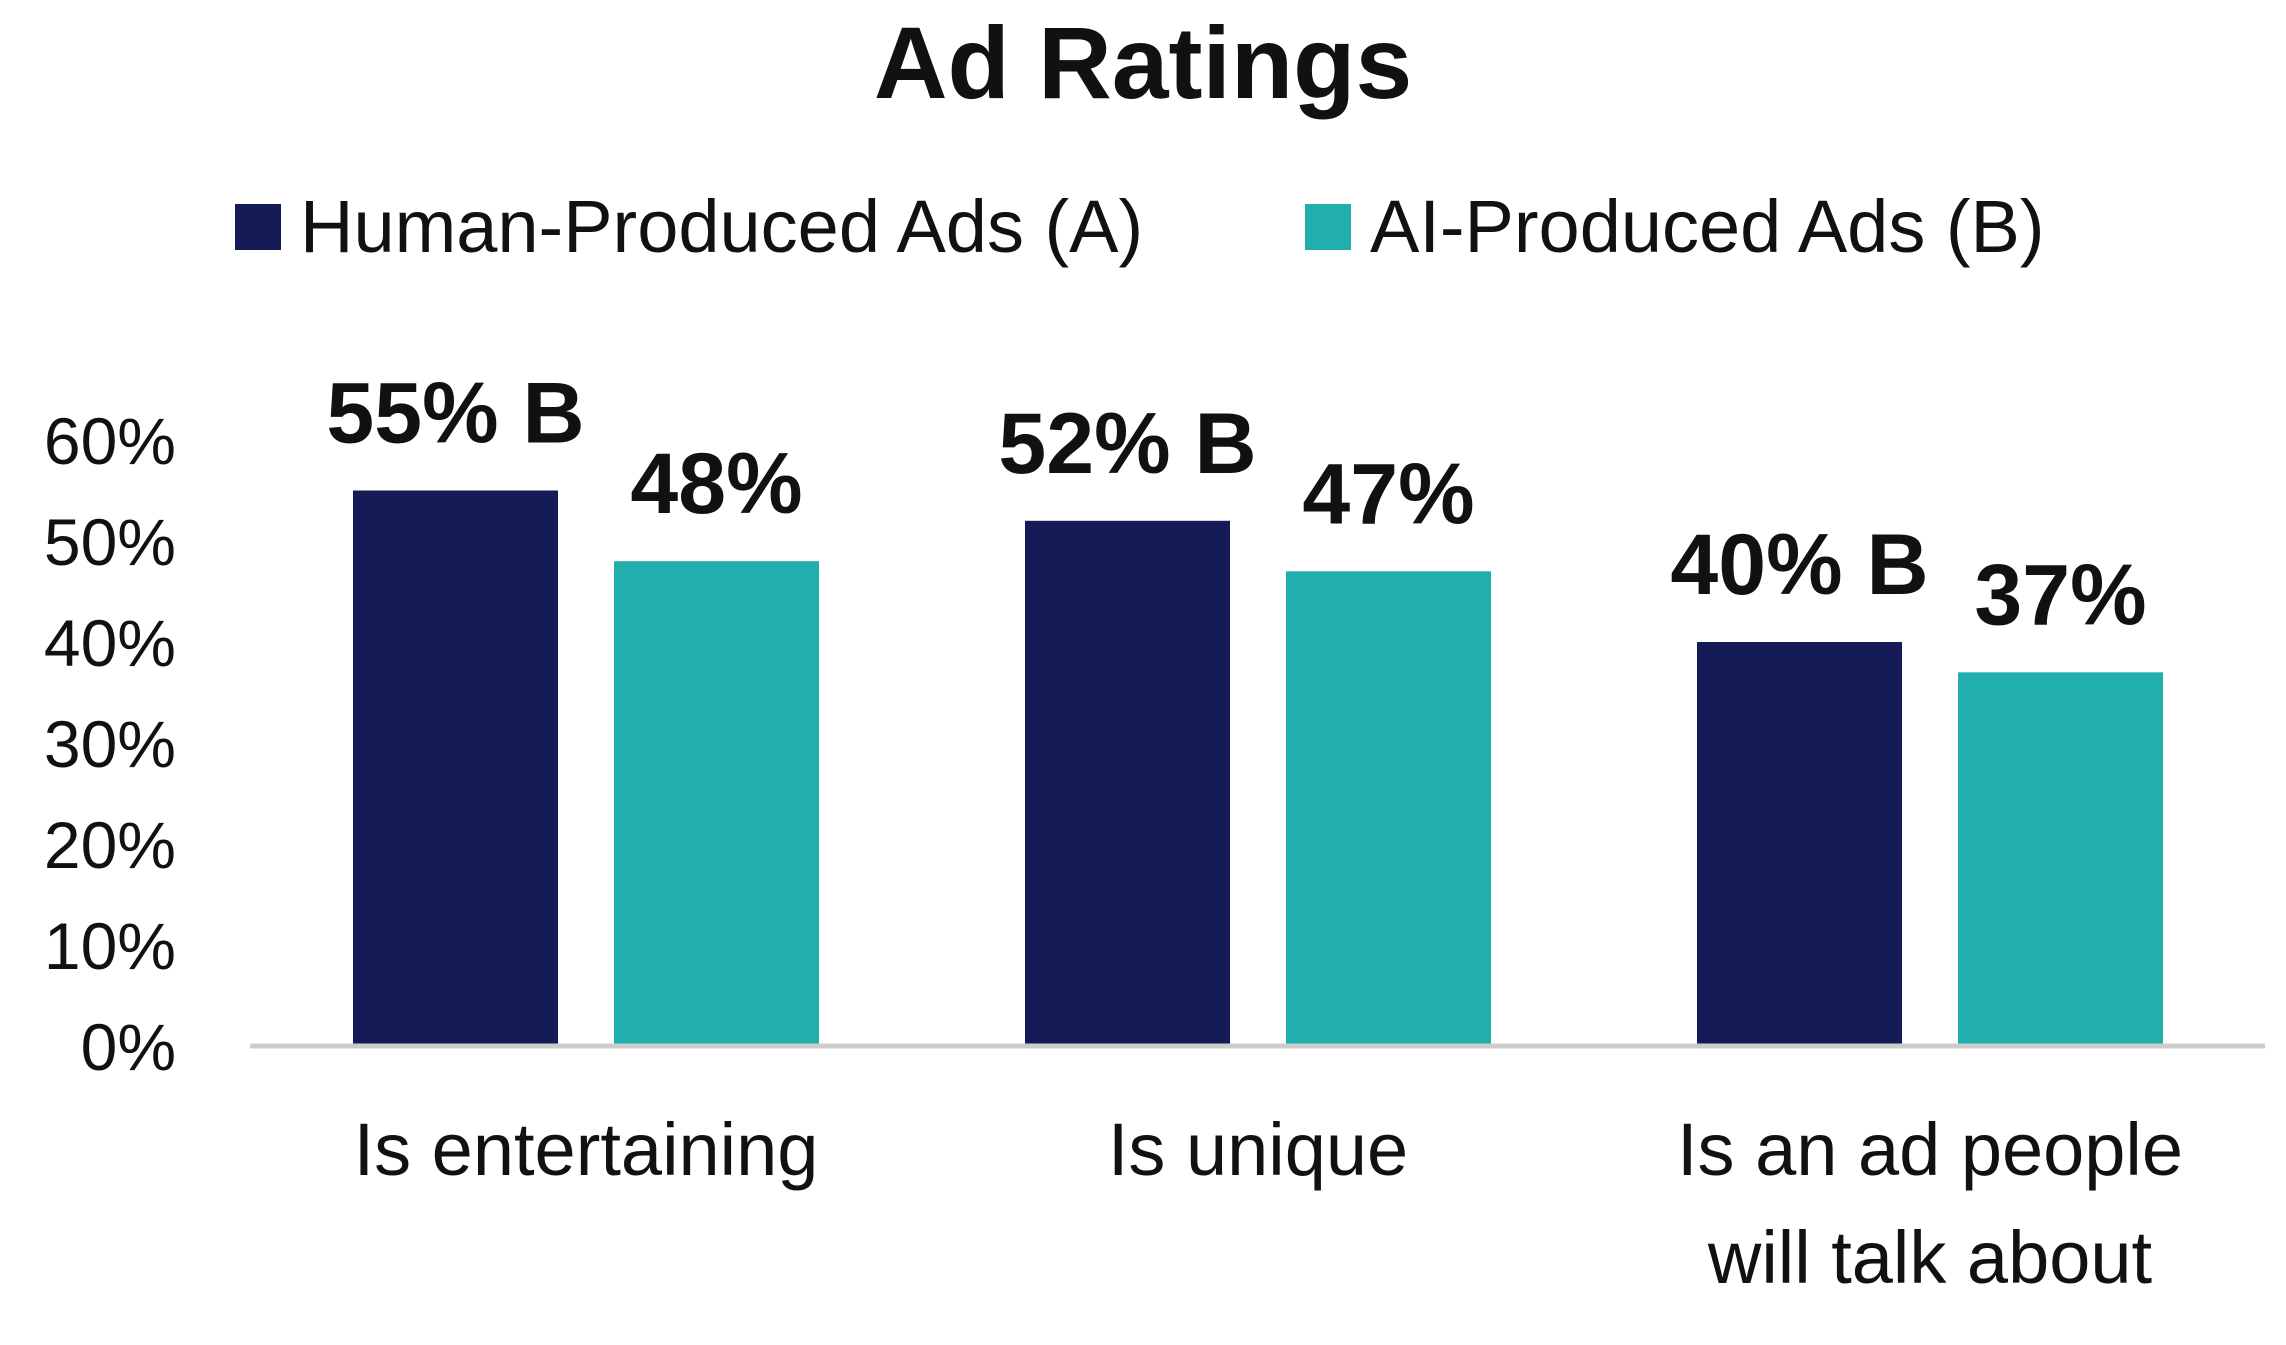  Describe the element at coordinates (2060, 595) in the screenshot. I see `data-label: 37%` at that location.